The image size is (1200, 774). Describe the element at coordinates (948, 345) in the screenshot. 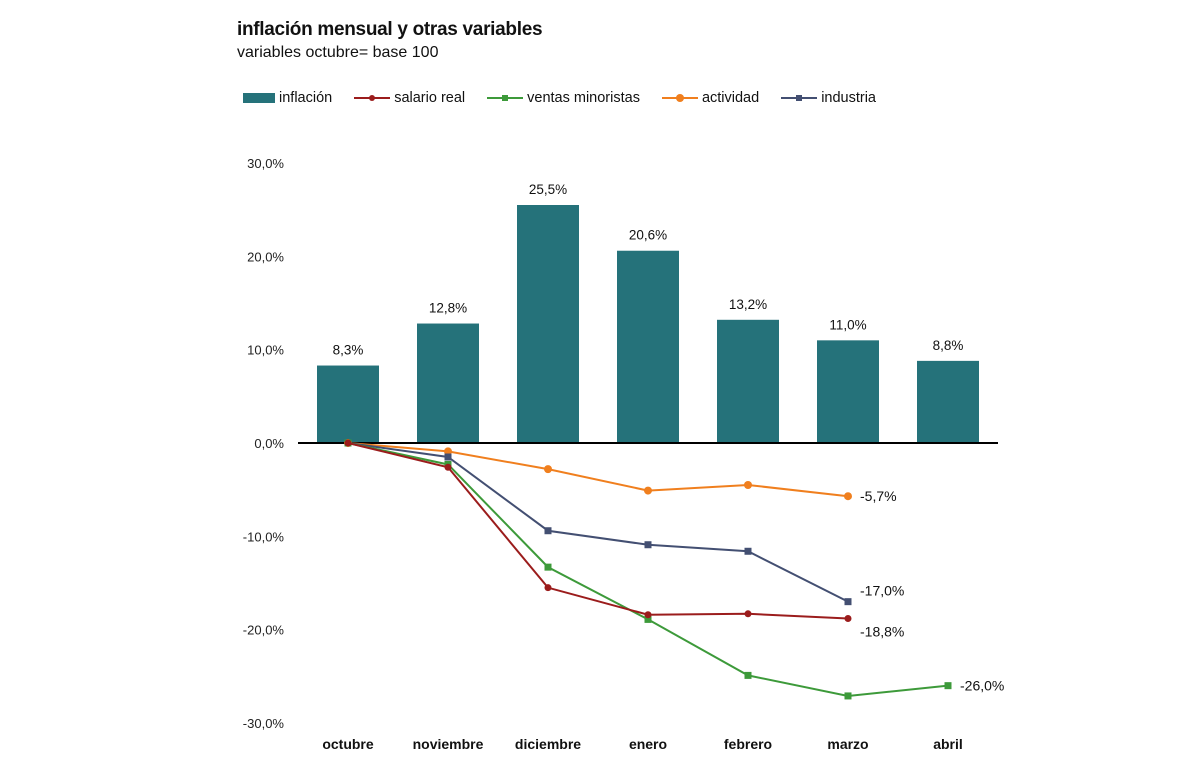

I see `bar-data-label: 8,8%` at that location.